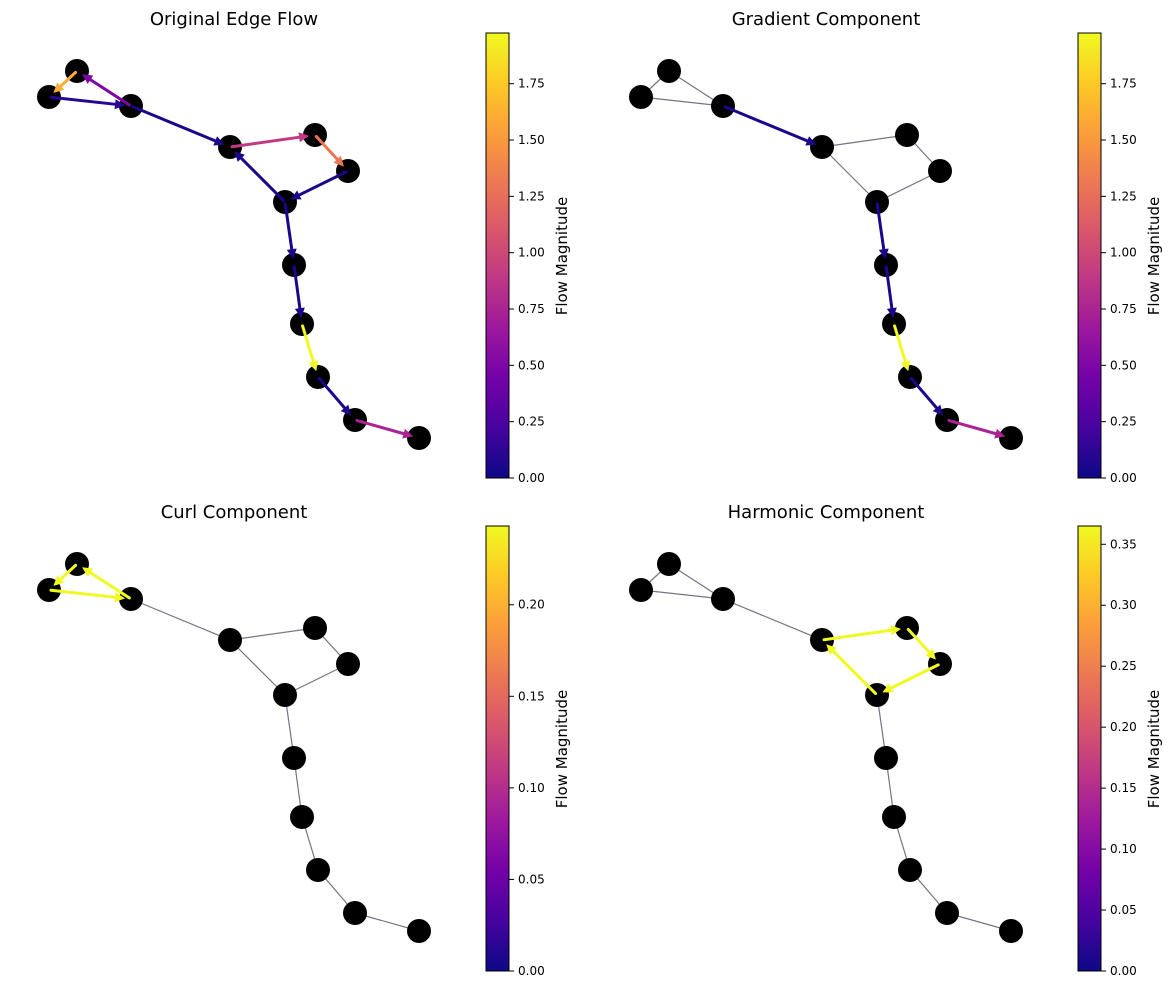 The image size is (1174, 989). I want to click on colorbar-tick-label: 0.30, so click(1123, 605).